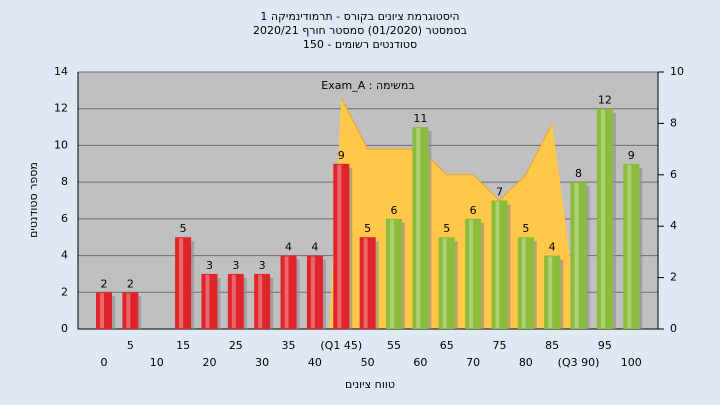  I want to click on x-tick-label: 10, so click(157, 362).